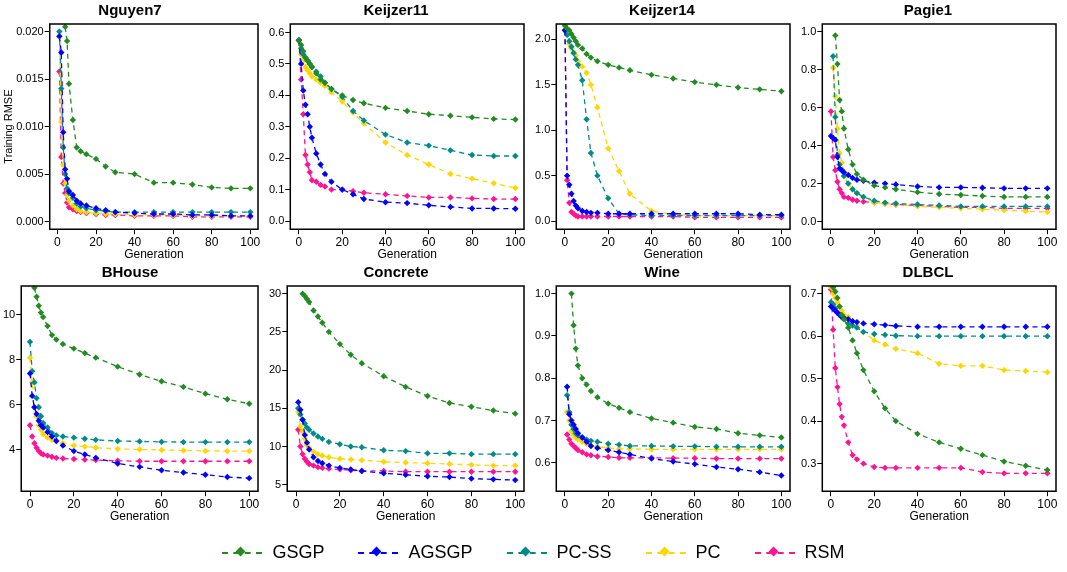  What do you see at coordinates (12, 449) in the screenshot?
I see `y-tick-label: 4` at bounding box center [12, 449].